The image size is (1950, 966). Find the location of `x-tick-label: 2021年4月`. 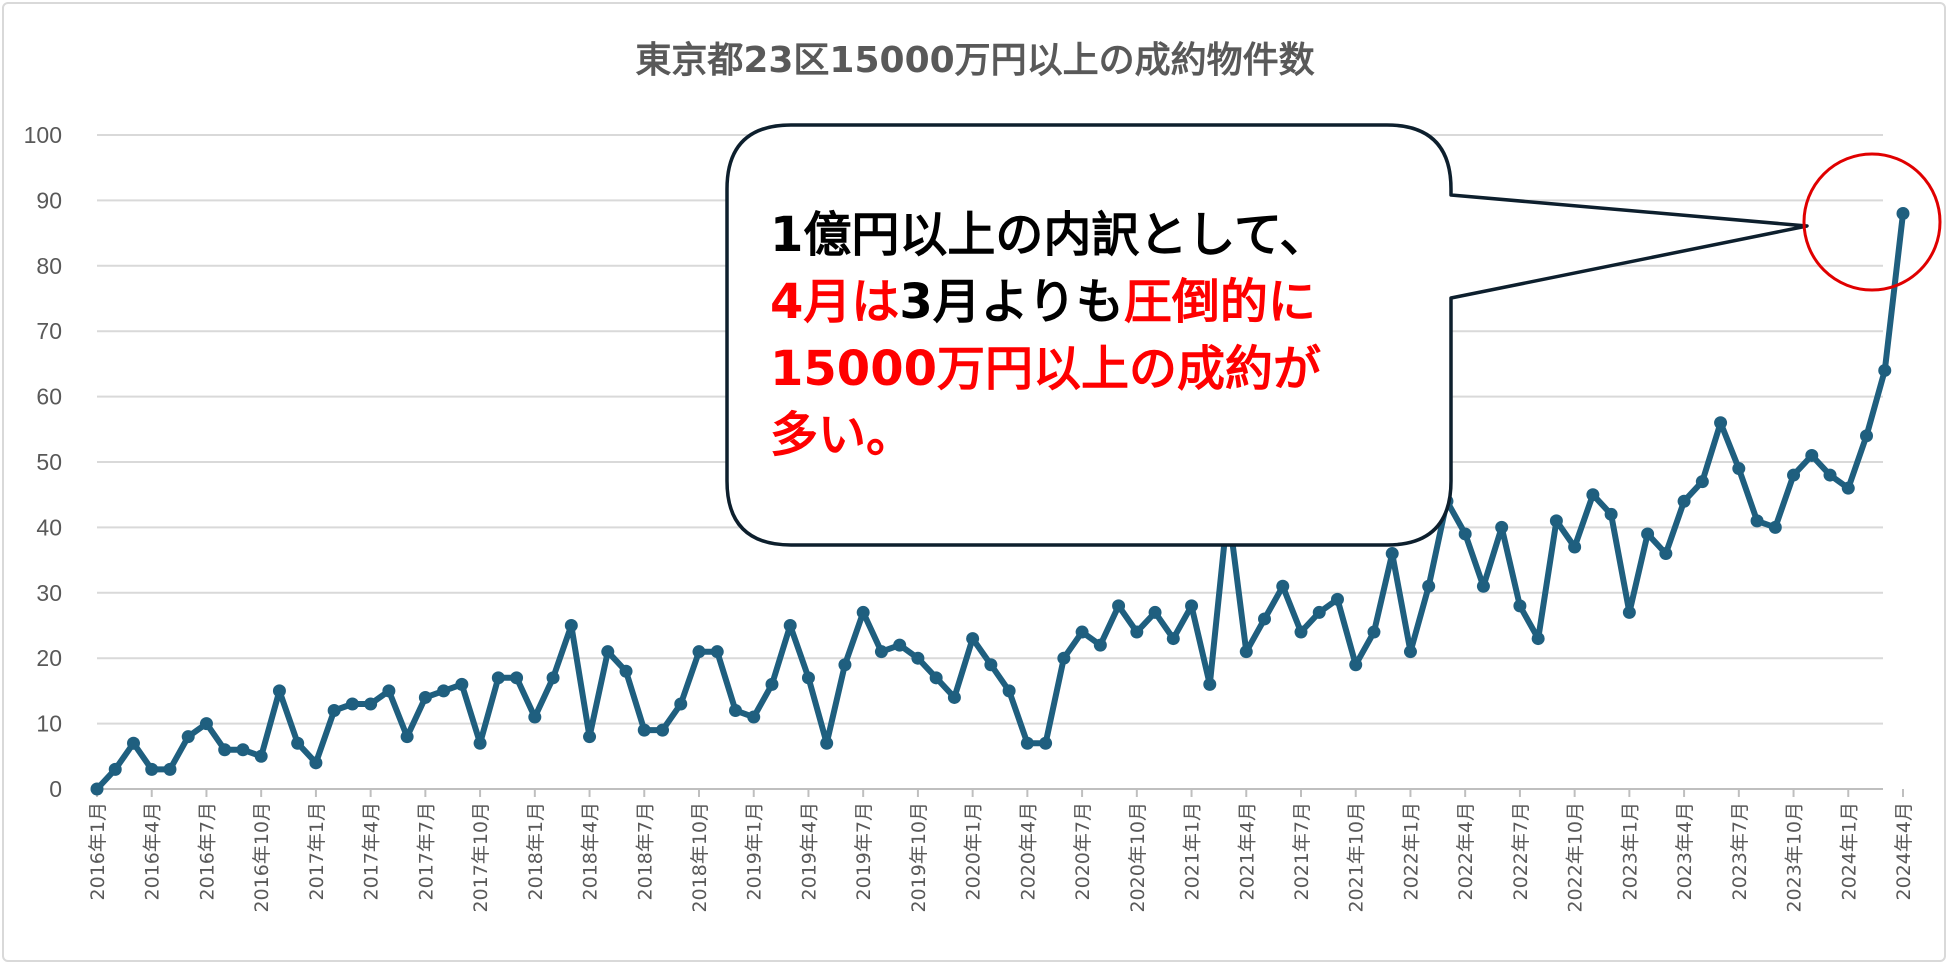

x-tick-label: 2021年4月 is located at coordinates (1247, 851).